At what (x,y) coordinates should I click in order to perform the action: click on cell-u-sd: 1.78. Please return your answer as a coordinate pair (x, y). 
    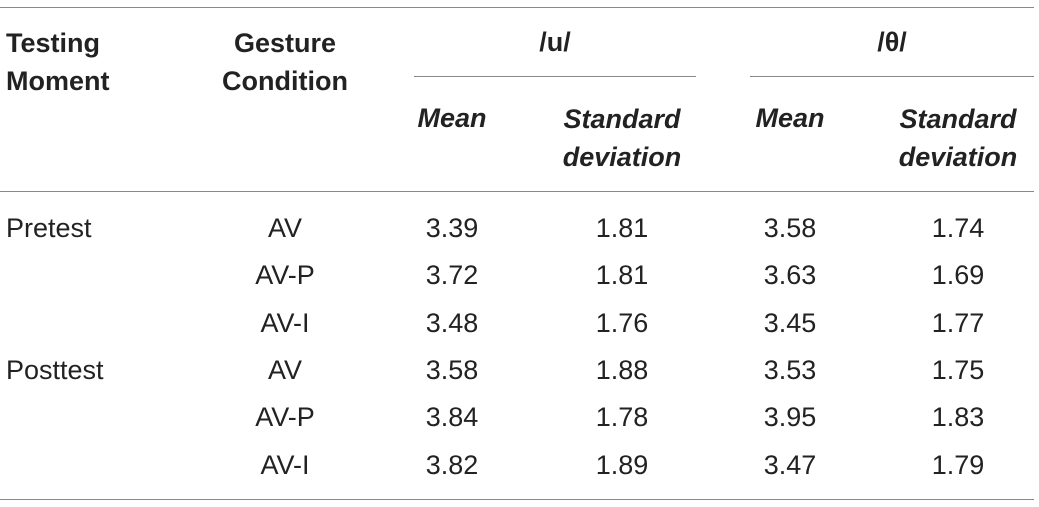
    Looking at the image, I should click on (622, 417).